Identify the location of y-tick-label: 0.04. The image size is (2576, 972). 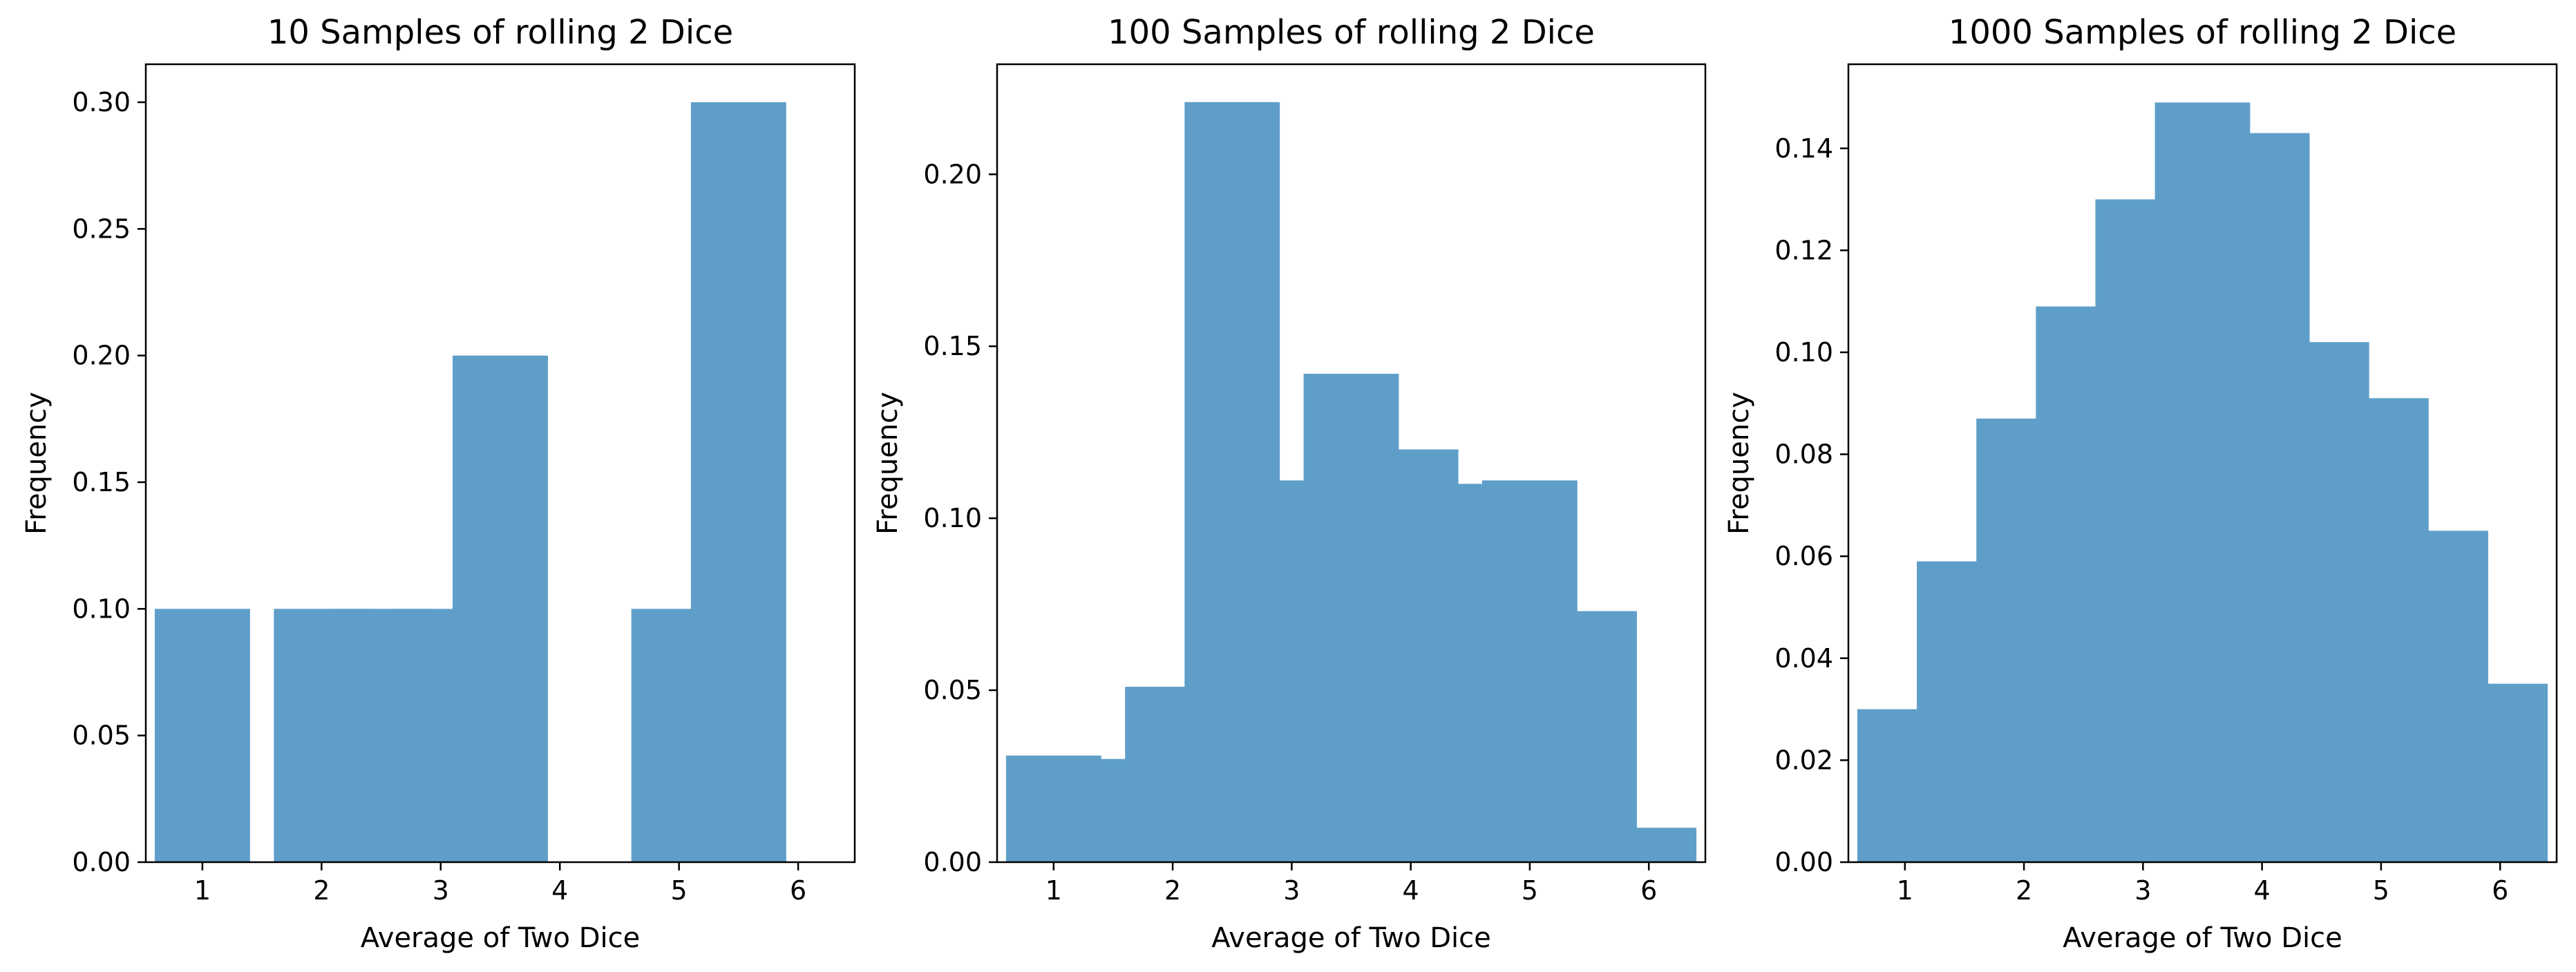
(1803, 658).